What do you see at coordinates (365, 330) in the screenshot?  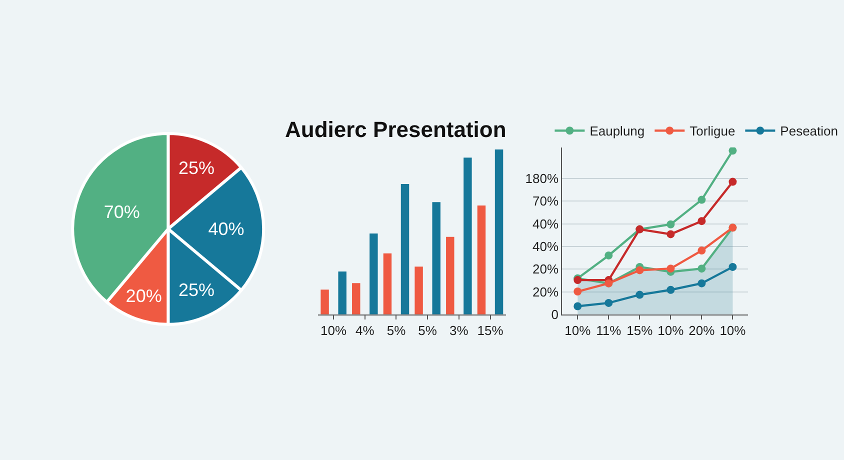 I see `x-tick-label: 4%` at bounding box center [365, 330].